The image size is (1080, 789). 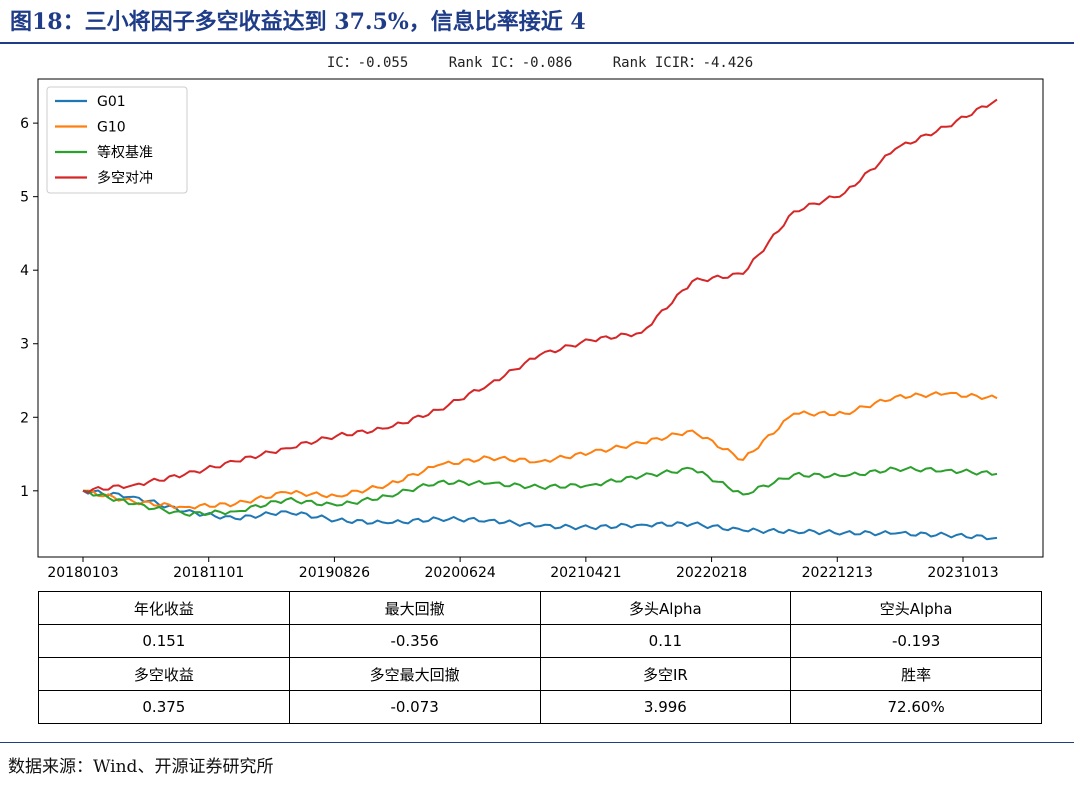 I want to click on x-tick-label: 20200624, so click(x=460, y=573).